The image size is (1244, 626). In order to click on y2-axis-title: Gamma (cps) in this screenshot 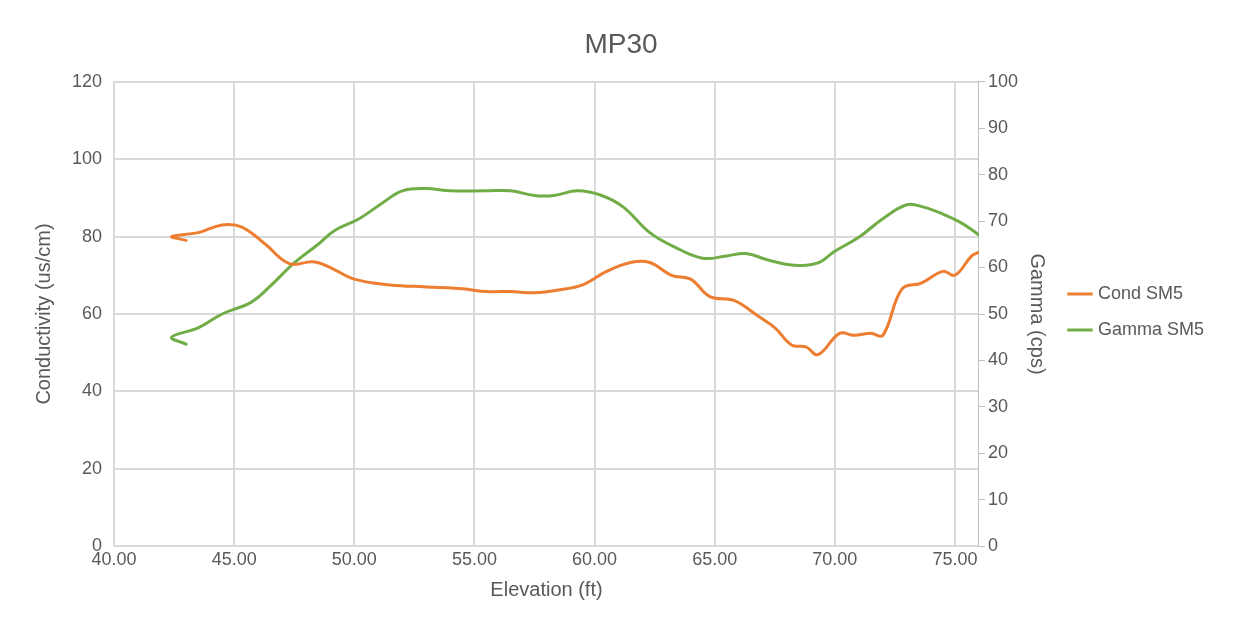, I will do `click(1038, 314)`.